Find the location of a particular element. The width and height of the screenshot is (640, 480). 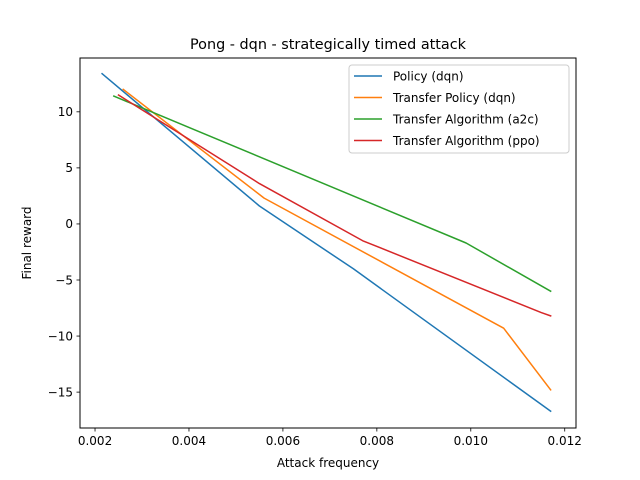

legend-label-2: Transfer Policy (dqn) is located at coordinates (454, 98).